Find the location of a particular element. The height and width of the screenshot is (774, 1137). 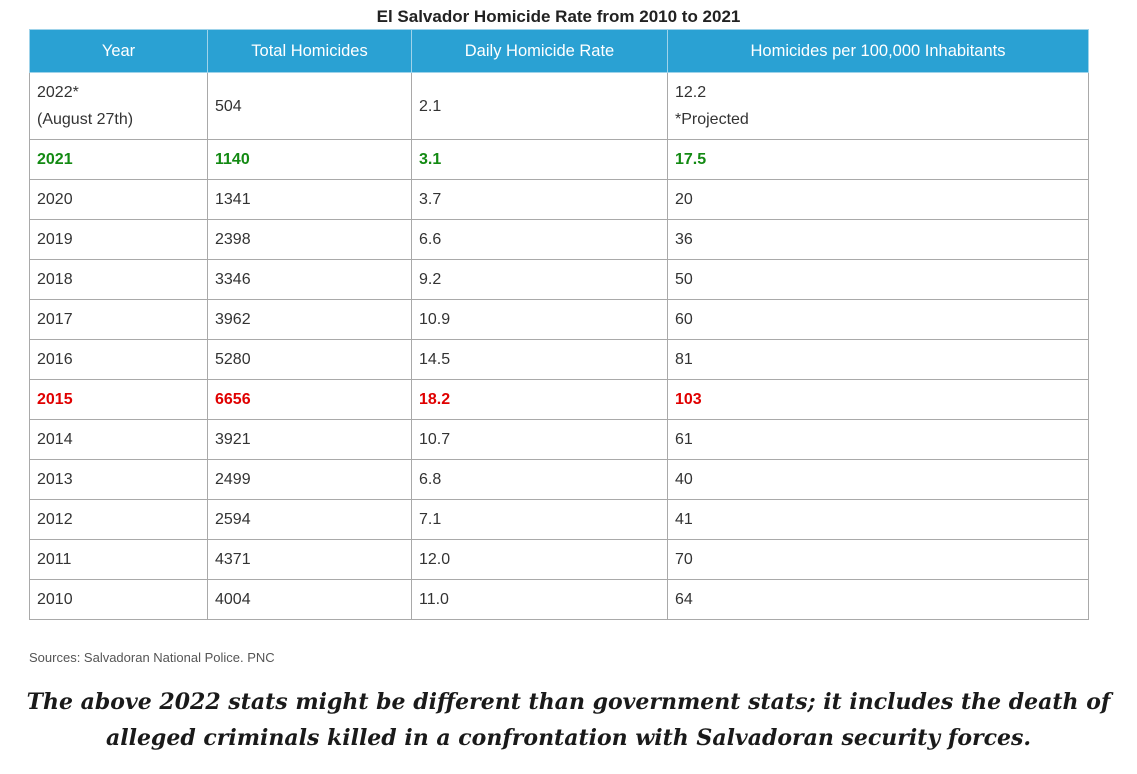

cell-per100k: 64 is located at coordinates (878, 599).